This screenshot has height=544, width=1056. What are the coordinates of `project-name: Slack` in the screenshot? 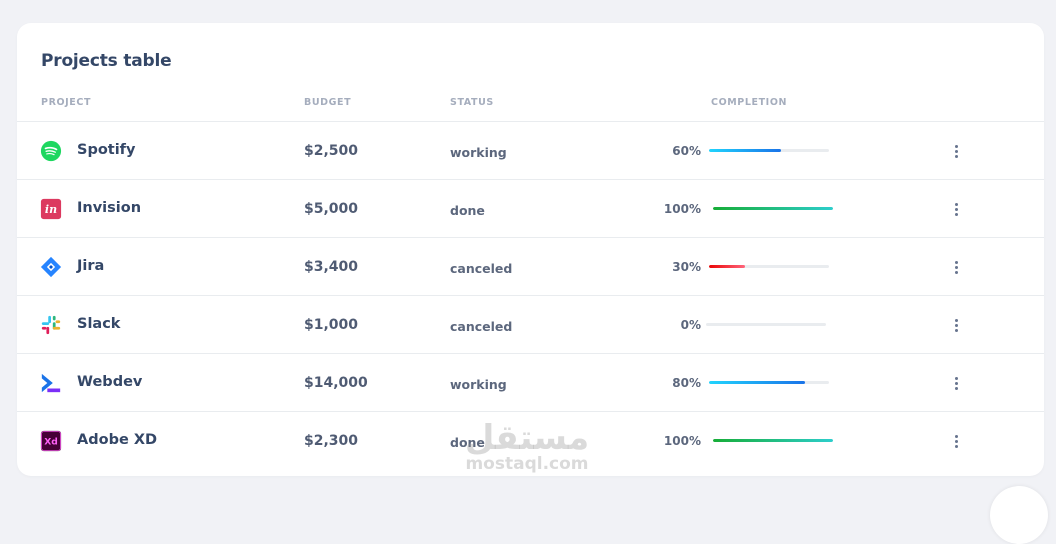 It's located at (99, 324).